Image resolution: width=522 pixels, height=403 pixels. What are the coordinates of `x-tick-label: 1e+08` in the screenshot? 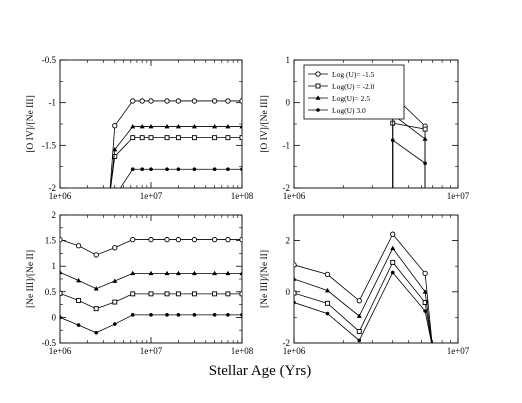 It's located at (242, 351).